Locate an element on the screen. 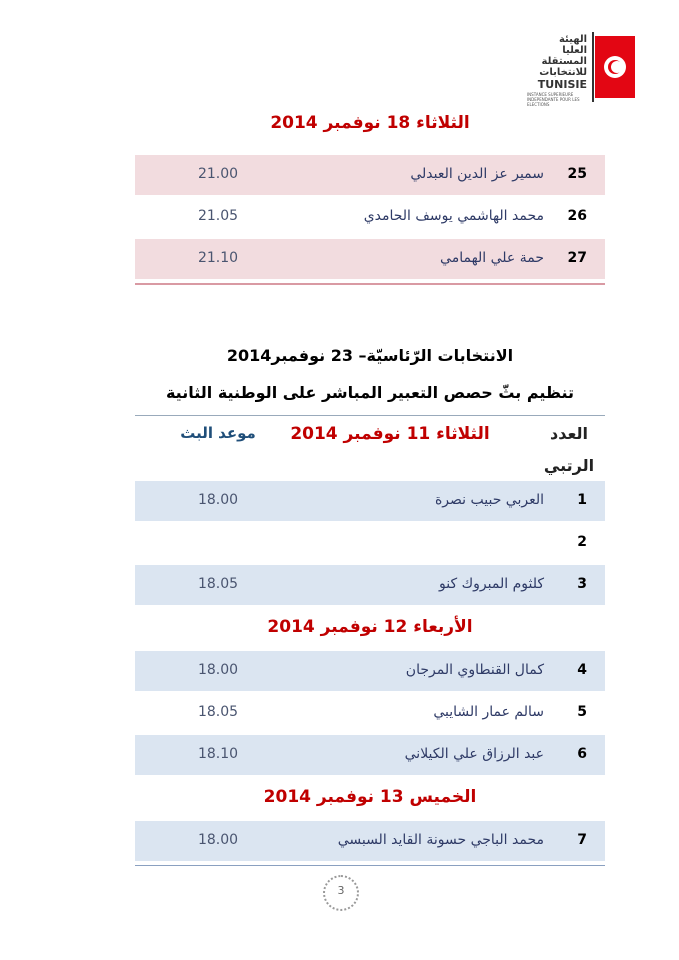  broadcast-time: 18.10 is located at coordinates (218, 754).